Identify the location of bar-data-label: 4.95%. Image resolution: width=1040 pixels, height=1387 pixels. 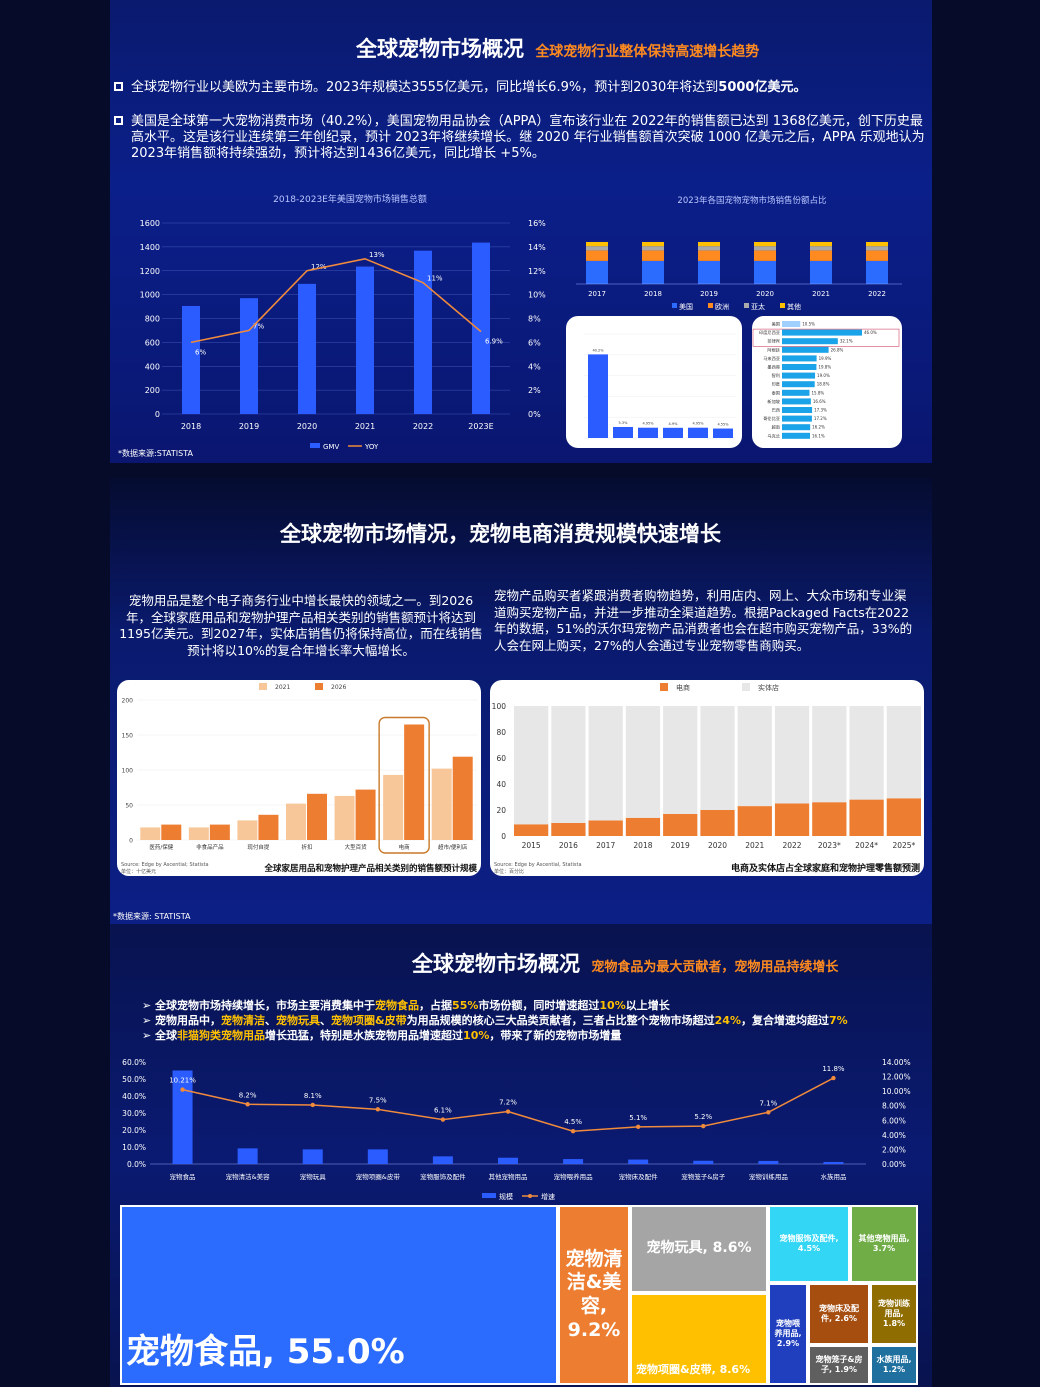
(698, 424).